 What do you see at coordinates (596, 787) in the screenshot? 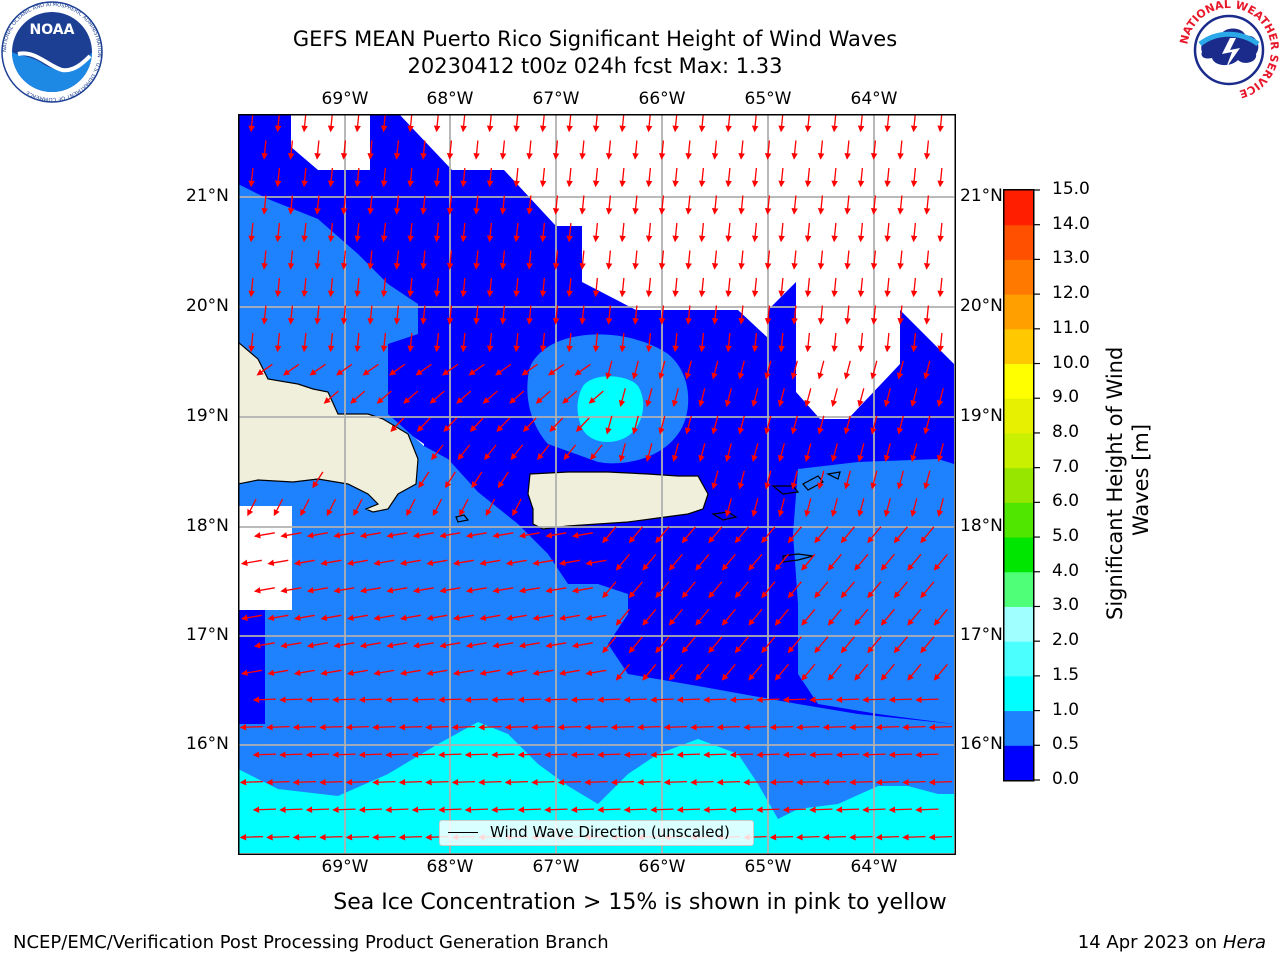
I see `wave-band-1.0-1.5` at bounding box center [596, 787].